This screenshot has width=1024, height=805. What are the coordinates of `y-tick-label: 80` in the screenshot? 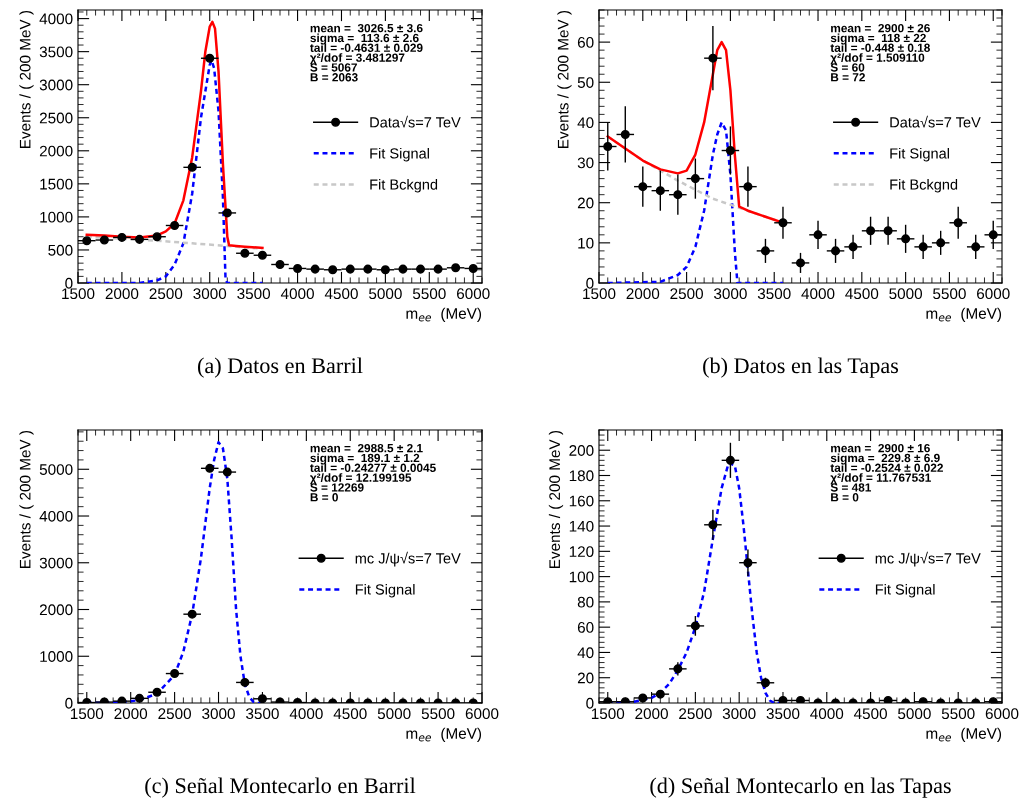 It's located at (585, 602).